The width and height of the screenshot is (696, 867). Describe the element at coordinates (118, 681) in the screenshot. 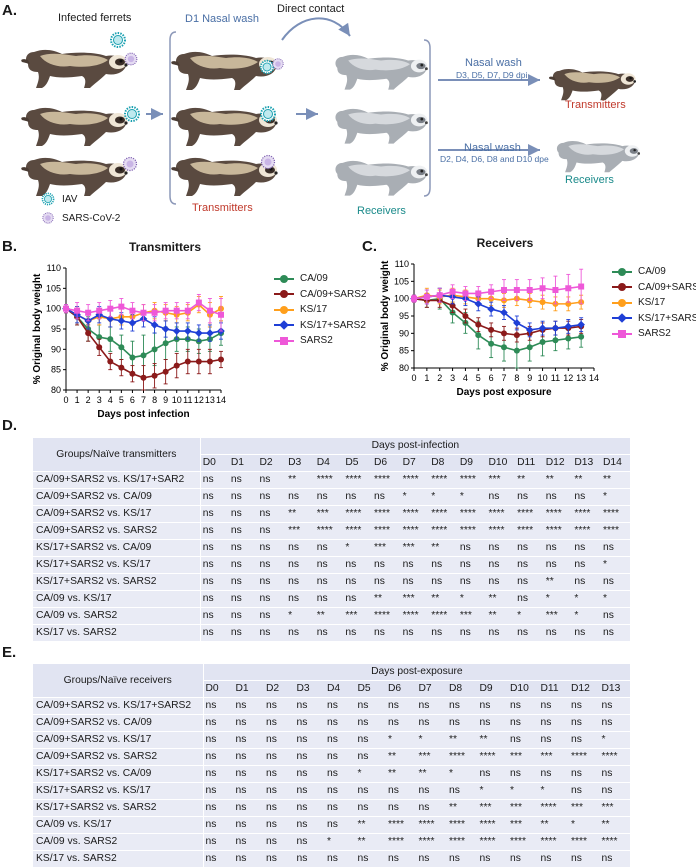

I see `table-e-group-header: Groups/Naïve receivers` at that location.